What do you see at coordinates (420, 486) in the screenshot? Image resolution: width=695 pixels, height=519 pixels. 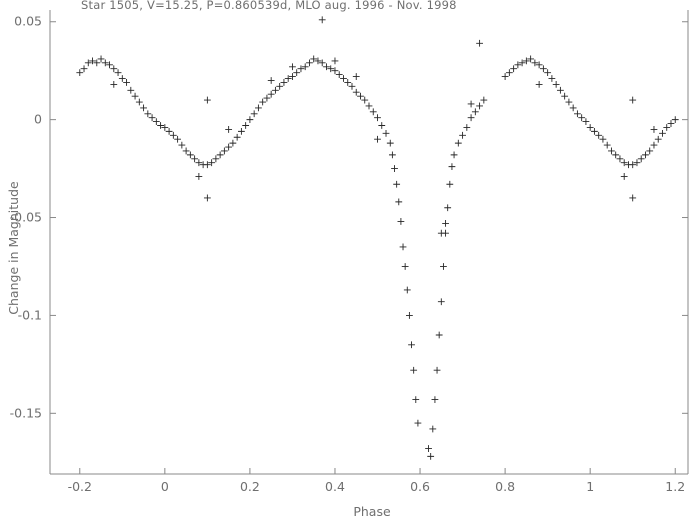 I see `x-tick-label: 0.6` at bounding box center [420, 486].